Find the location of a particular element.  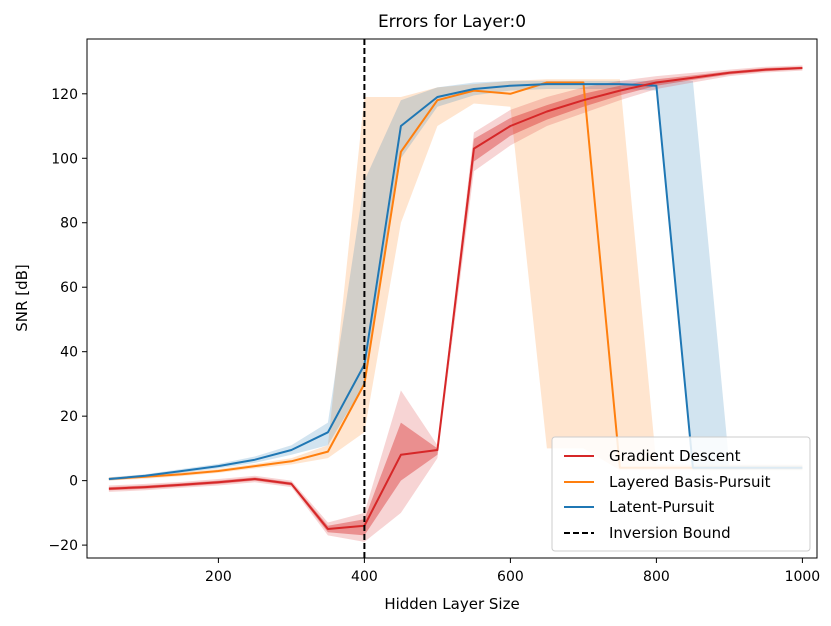

x-axis-label: Hidden Layer Size is located at coordinates (451, 604).